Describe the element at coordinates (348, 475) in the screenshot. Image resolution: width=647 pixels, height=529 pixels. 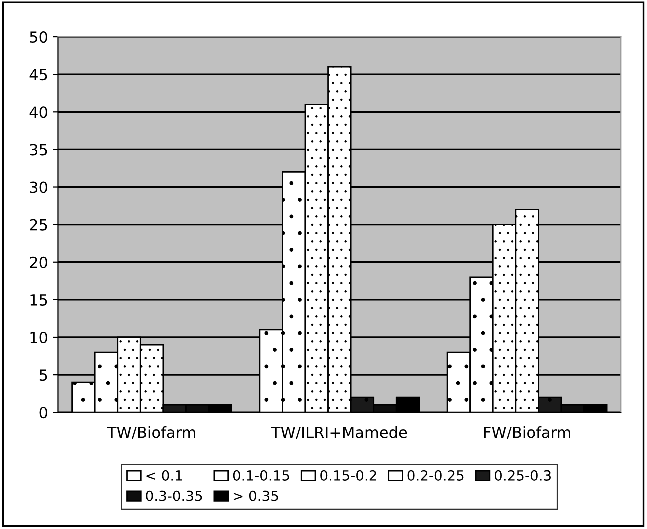
I see `legend-label: 0.15-0.2` at that location.